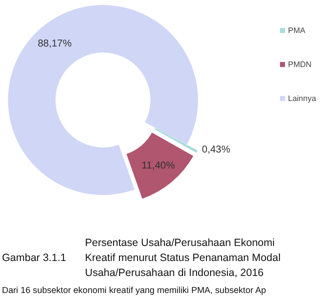 The image size is (324, 299). I want to click on legend-label: PMA, so click(297, 31).